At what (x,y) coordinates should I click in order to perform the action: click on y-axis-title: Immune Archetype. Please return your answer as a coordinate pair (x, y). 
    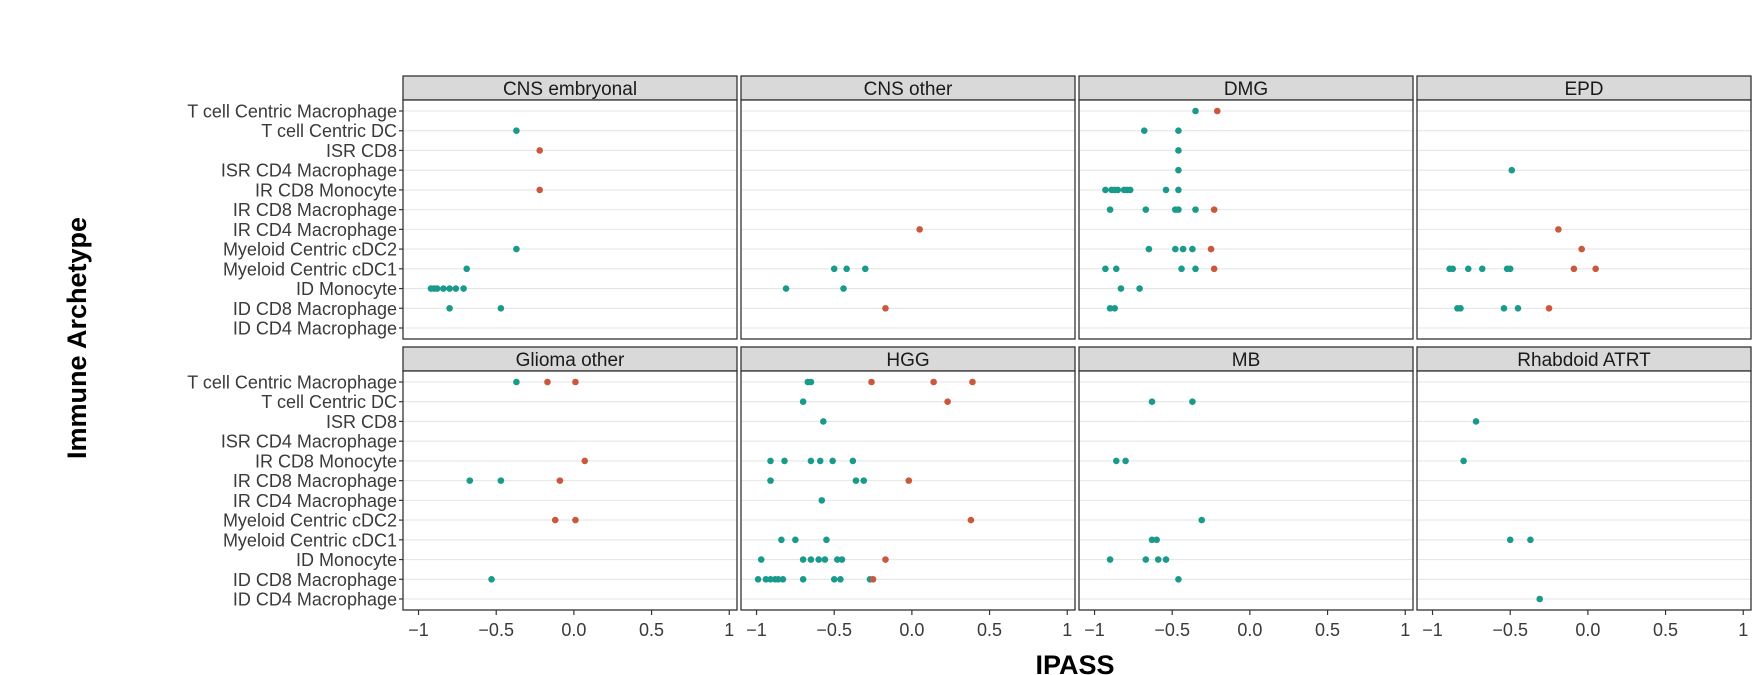
    Looking at the image, I should click on (77, 338).